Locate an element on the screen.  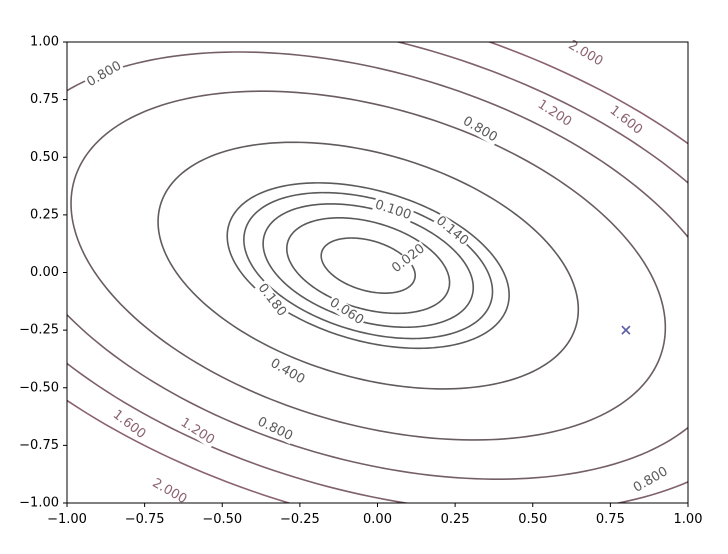
x-tick-label: 0.00 is located at coordinates (377, 519).